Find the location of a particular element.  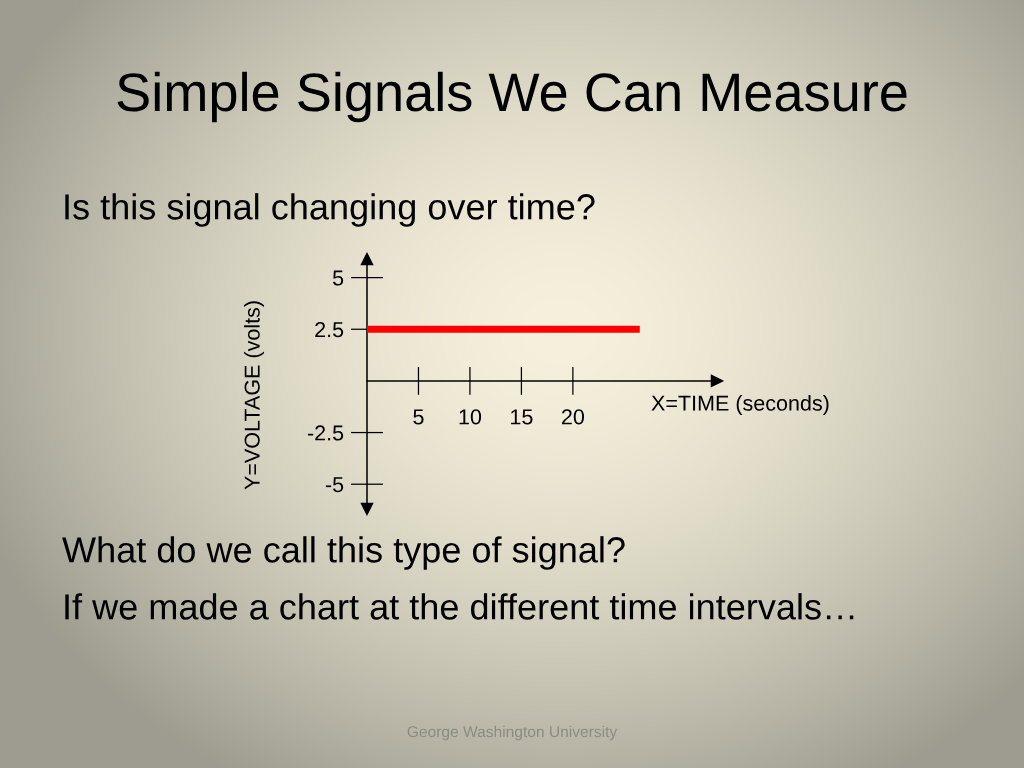

y-tick-label: -5 is located at coordinates (334, 485).